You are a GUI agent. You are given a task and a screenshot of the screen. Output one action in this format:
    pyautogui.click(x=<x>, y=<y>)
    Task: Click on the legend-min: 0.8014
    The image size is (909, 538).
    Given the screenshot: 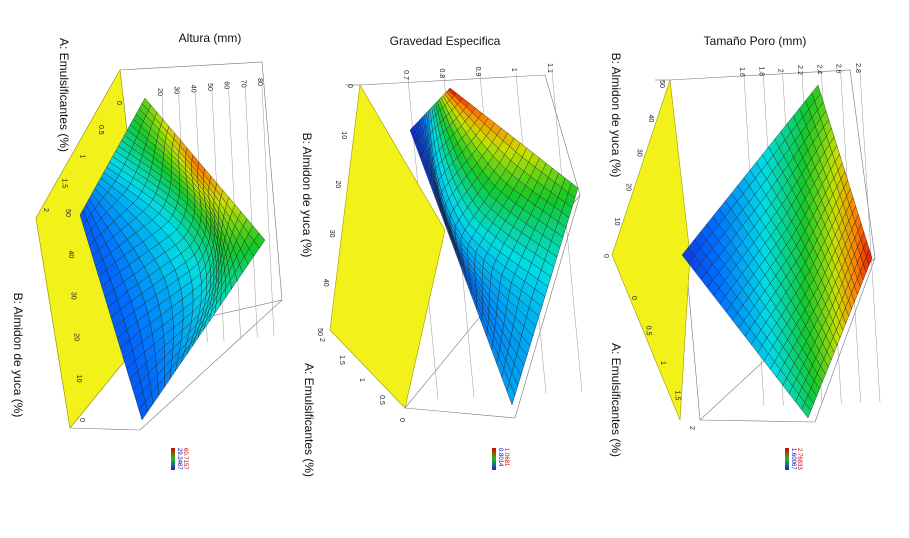 What is the action you would take?
    pyautogui.click(x=500, y=457)
    